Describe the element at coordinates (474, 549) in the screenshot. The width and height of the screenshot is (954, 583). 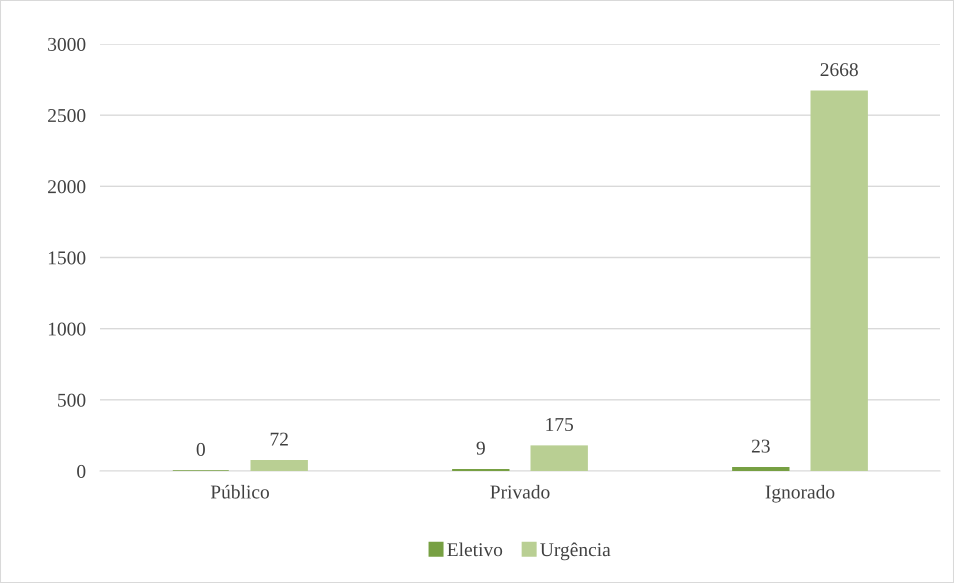
I see `legend-label: Eletivo` at that location.